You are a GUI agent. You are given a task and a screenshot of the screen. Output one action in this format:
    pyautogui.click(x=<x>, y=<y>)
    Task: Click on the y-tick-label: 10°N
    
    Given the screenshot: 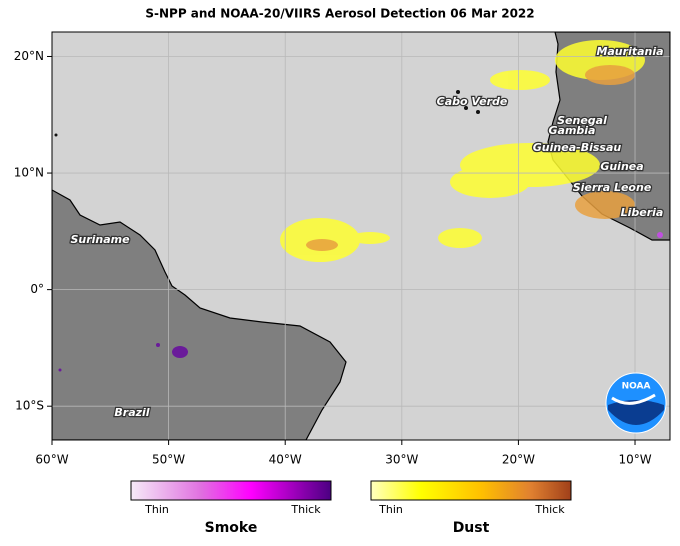 What is the action you would take?
    pyautogui.click(x=29, y=173)
    